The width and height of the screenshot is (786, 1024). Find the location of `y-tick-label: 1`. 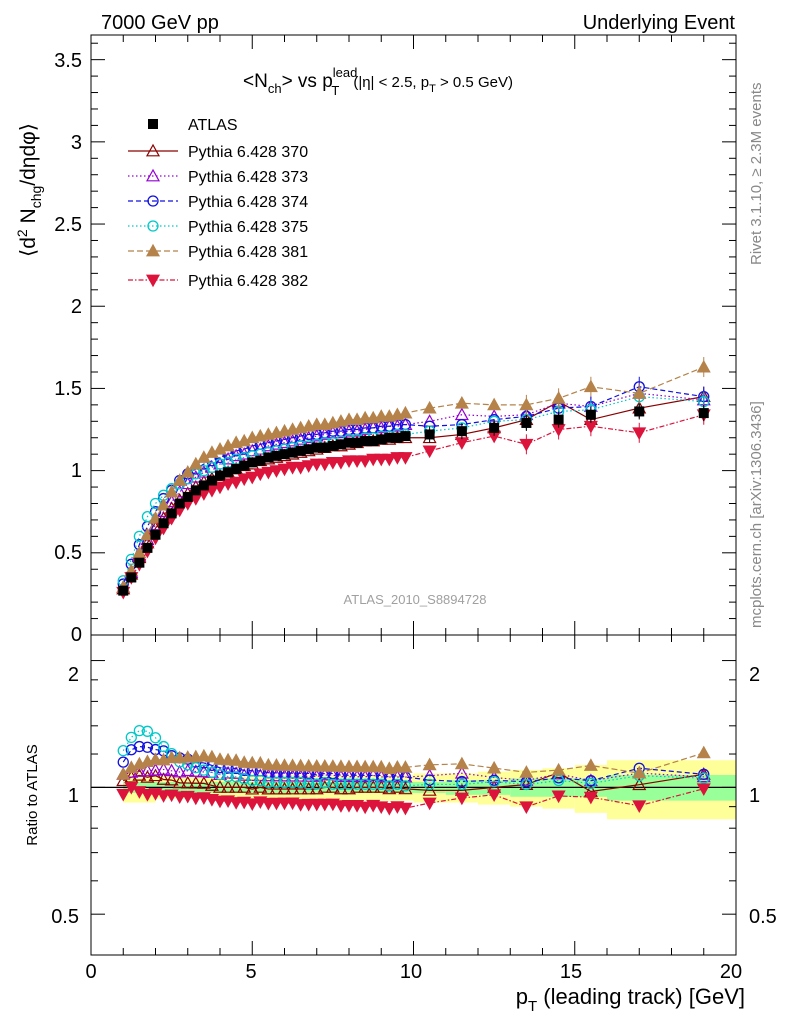

y-tick-label: 1 is located at coordinates (76, 471).